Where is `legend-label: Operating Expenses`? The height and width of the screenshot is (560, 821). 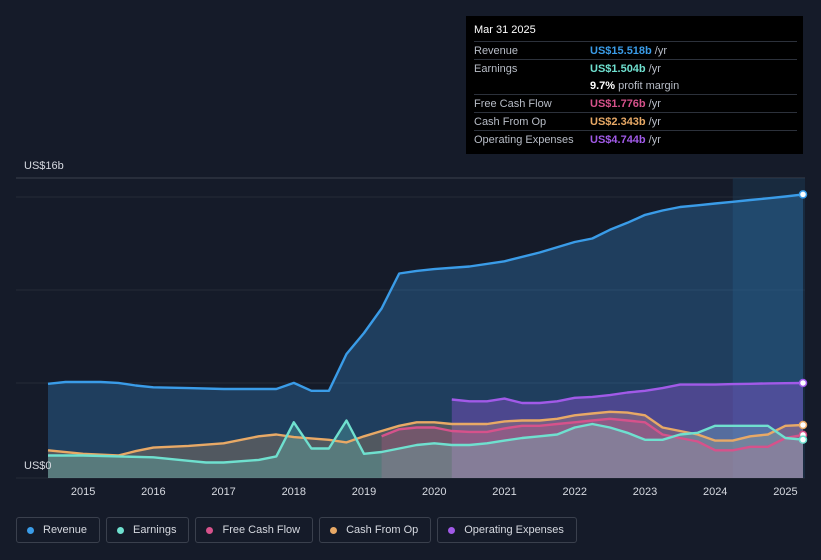
legend-label: Operating Expenses is located at coordinates (514, 530).